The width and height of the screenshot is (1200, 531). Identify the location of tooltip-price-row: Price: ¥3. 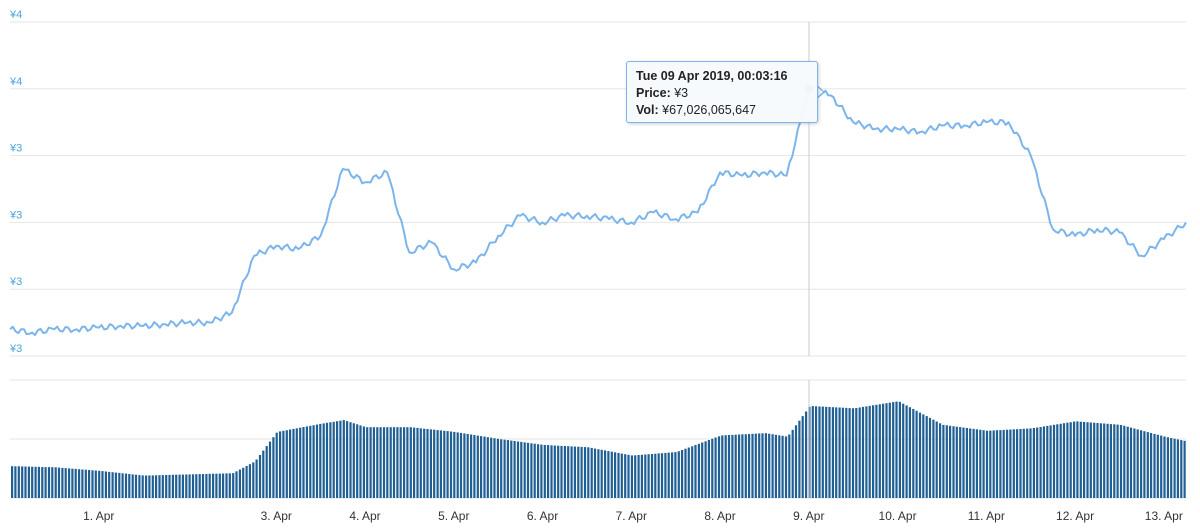
(722, 93).